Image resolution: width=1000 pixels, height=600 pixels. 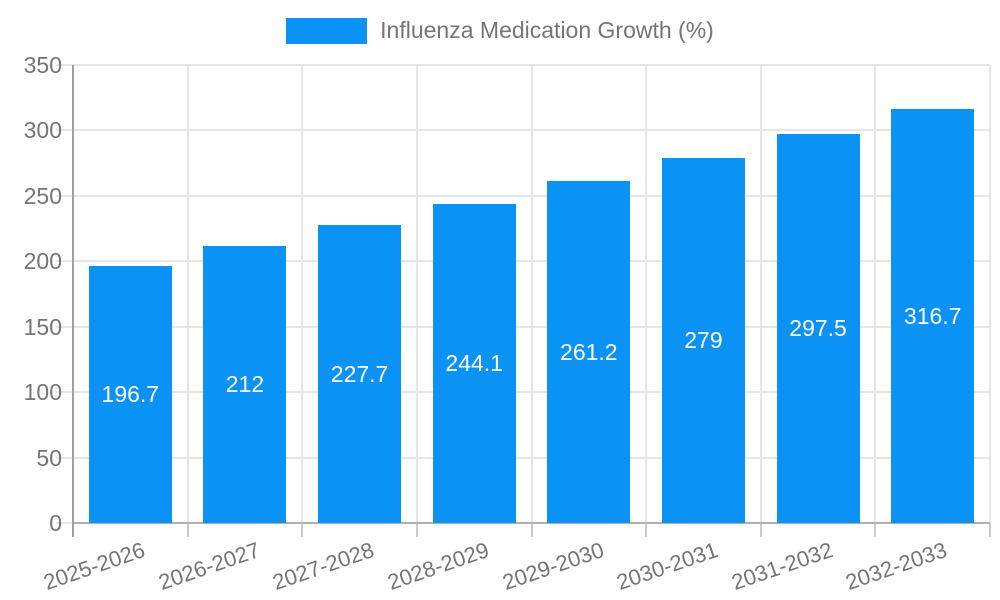 I want to click on bar-value-label: 212, so click(x=245, y=384).